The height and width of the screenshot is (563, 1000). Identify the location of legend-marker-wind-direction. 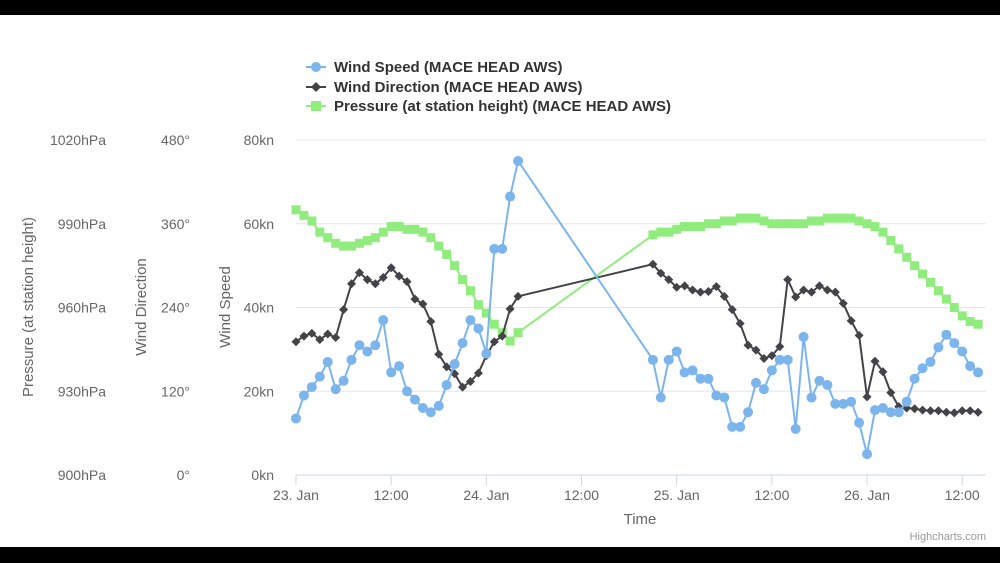
(316, 87).